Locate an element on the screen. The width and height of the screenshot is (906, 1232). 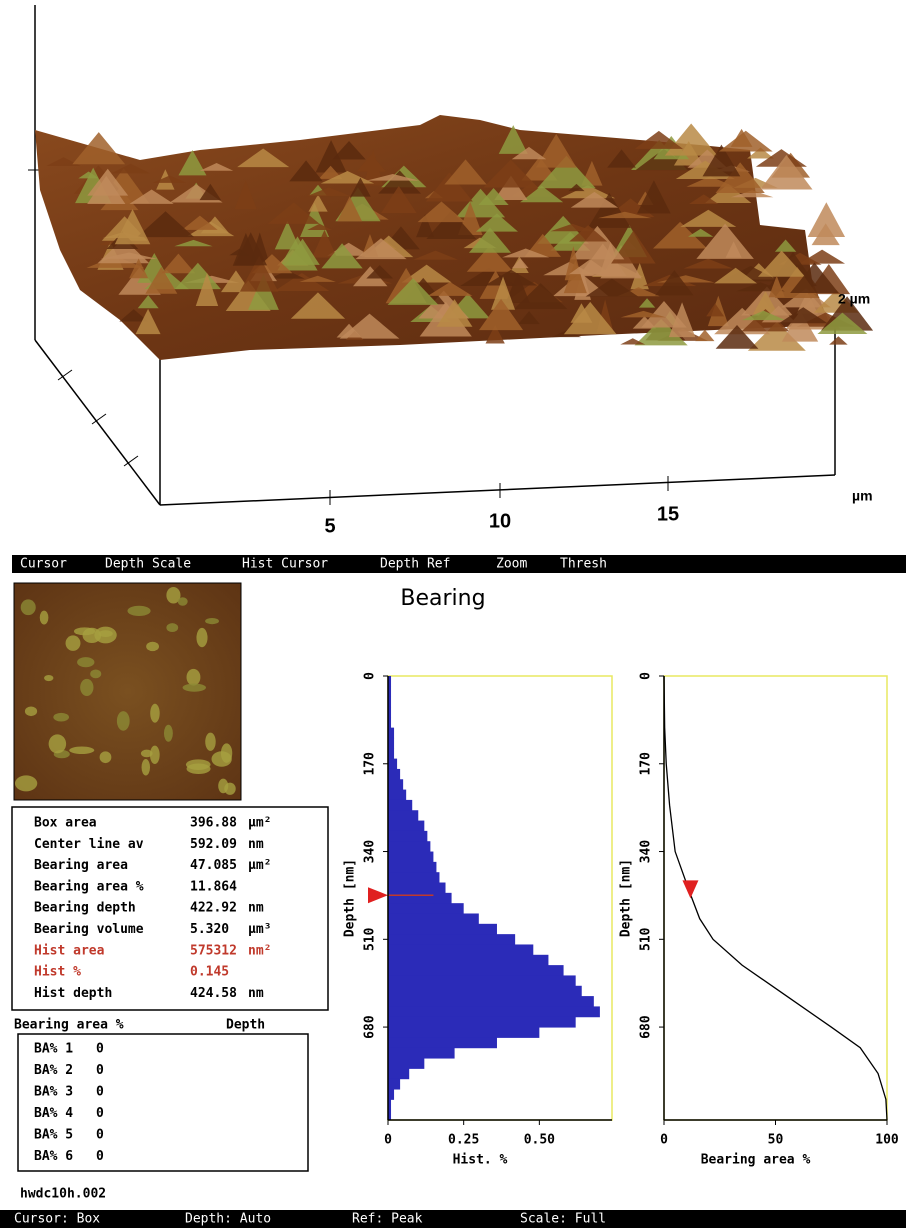
x-axis-title: Hist. % is located at coordinates (480, 1160).